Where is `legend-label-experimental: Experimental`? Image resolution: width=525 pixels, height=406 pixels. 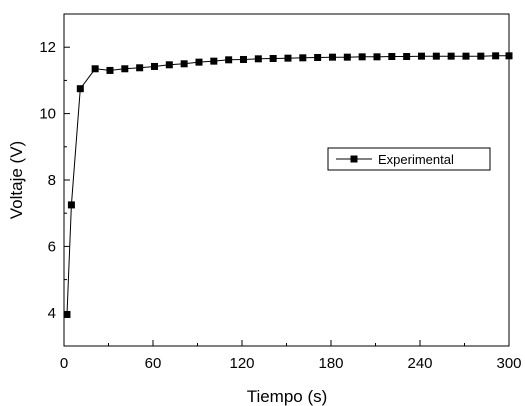
legend-label-experimental: Experimental is located at coordinates (416, 159).